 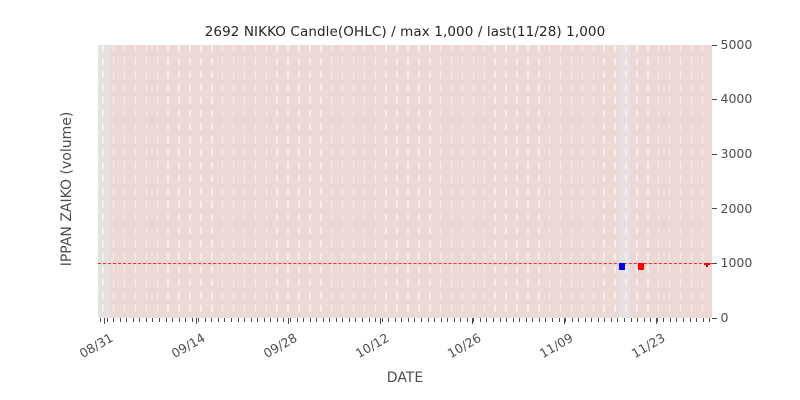 What do you see at coordinates (736, 208) in the screenshot?
I see `y-tick-label: 2000` at bounding box center [736, 208].